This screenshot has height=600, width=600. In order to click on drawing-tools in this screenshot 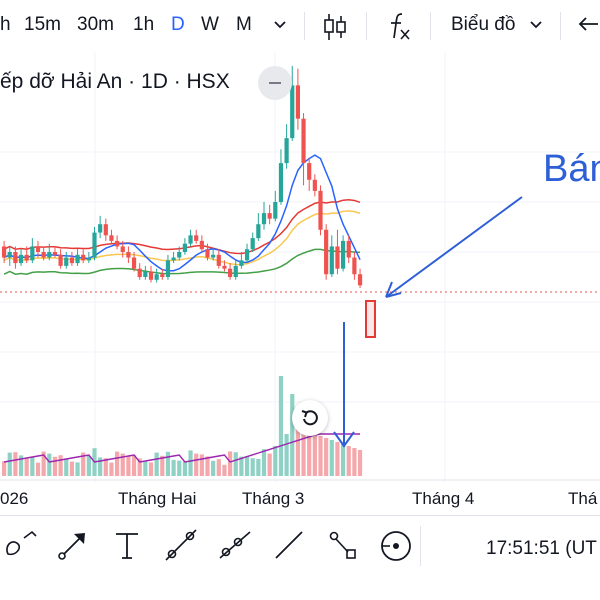, I will do `click(210, 545)`.